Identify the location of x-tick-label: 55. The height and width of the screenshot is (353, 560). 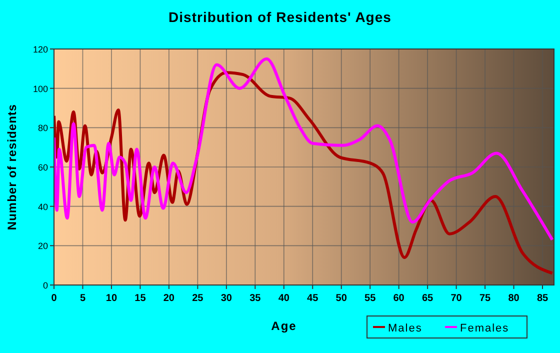
(370, 298).